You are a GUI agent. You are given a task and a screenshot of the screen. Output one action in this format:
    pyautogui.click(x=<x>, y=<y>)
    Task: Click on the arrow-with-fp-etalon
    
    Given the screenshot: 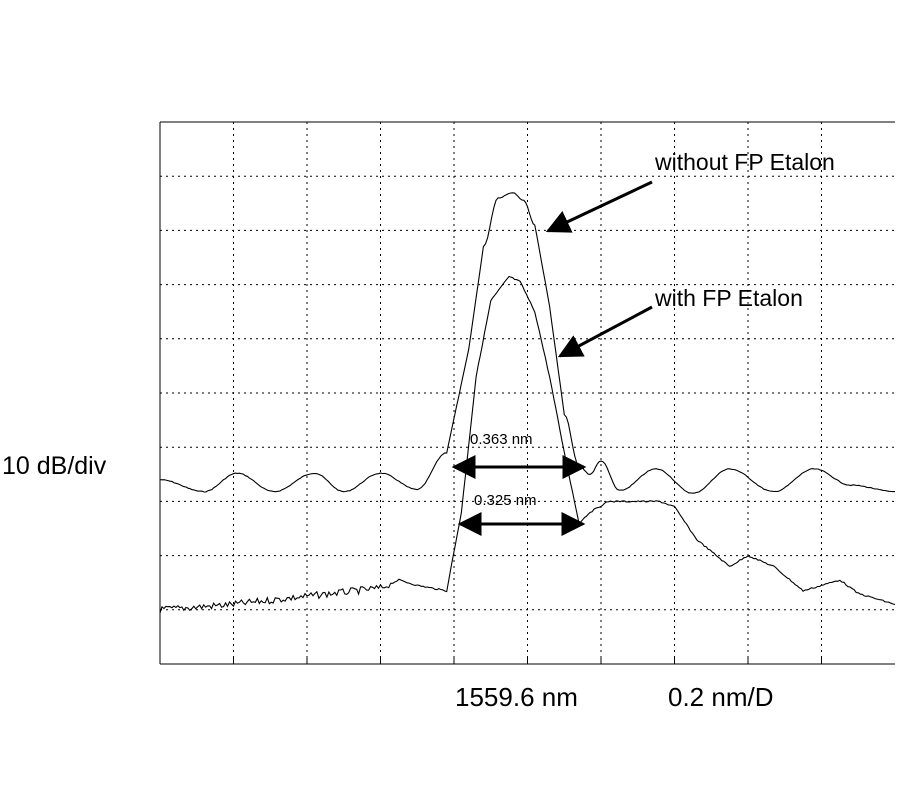 What is the action you would take?
    pyautogui.click(x=605, y=331)
    